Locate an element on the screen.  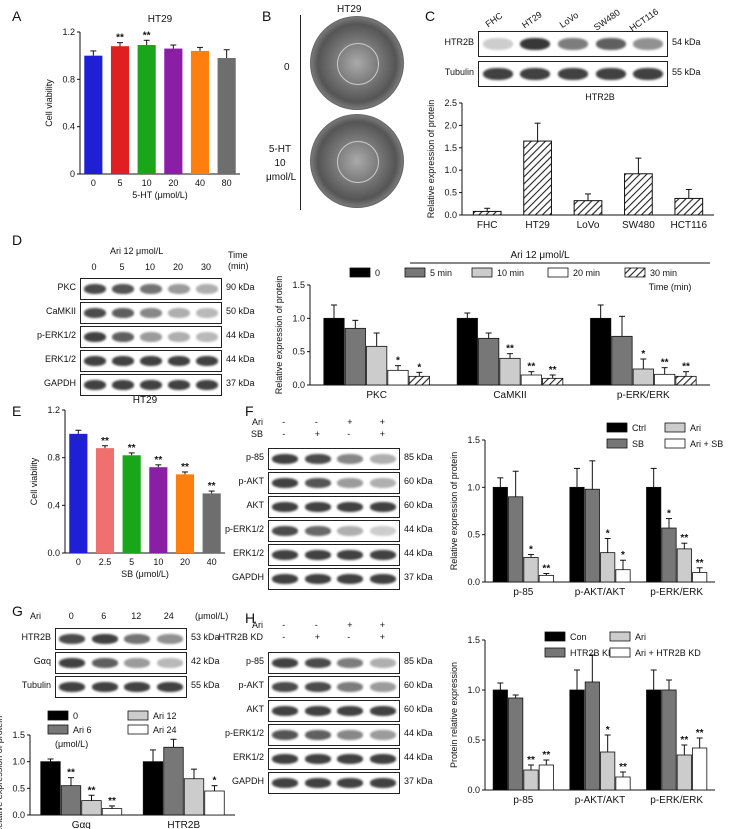
chart-h-y-tick-label: 0.5 is located at coordinates (473, 740).